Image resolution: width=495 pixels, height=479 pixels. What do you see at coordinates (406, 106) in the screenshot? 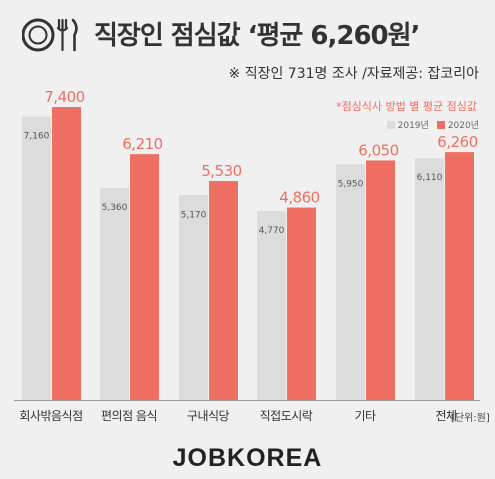
I see `chart-note: *점심식사 방법 별 평균 점심값` at bounding box center [406, 106].